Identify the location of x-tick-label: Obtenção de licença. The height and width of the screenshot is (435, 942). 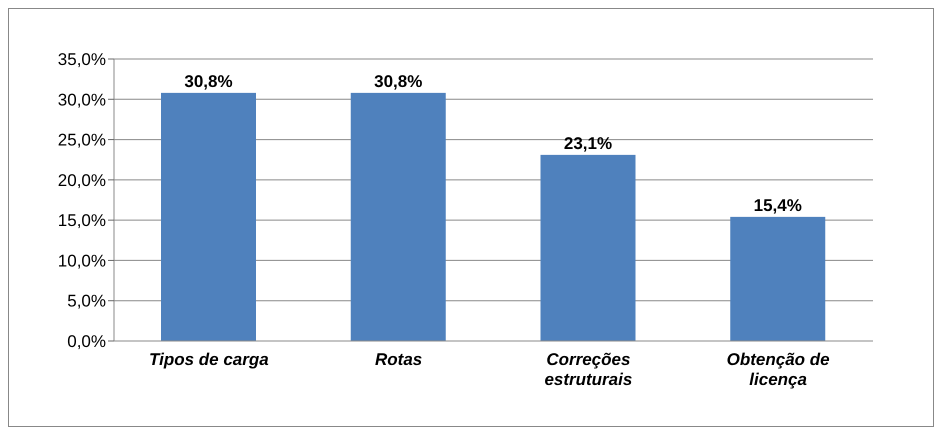
(778, 369).